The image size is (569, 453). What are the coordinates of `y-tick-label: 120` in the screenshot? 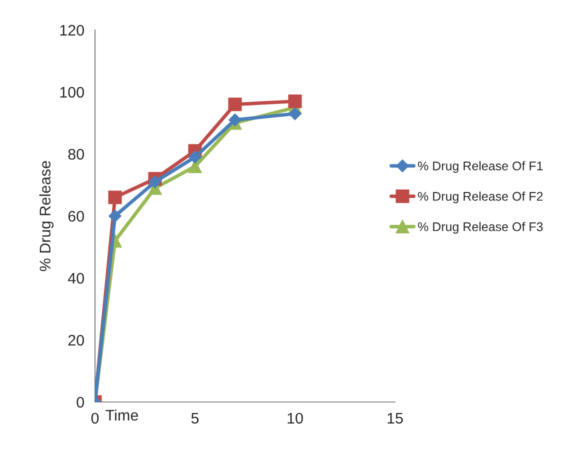 It's located at (72, 30).